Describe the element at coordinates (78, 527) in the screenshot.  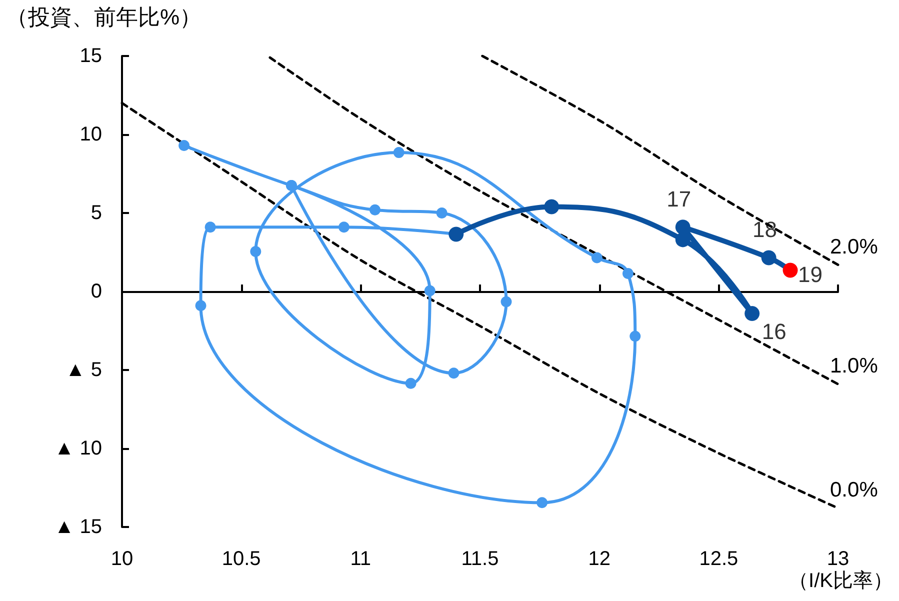
I see `y-tick-label: ▲ 15` at that location.